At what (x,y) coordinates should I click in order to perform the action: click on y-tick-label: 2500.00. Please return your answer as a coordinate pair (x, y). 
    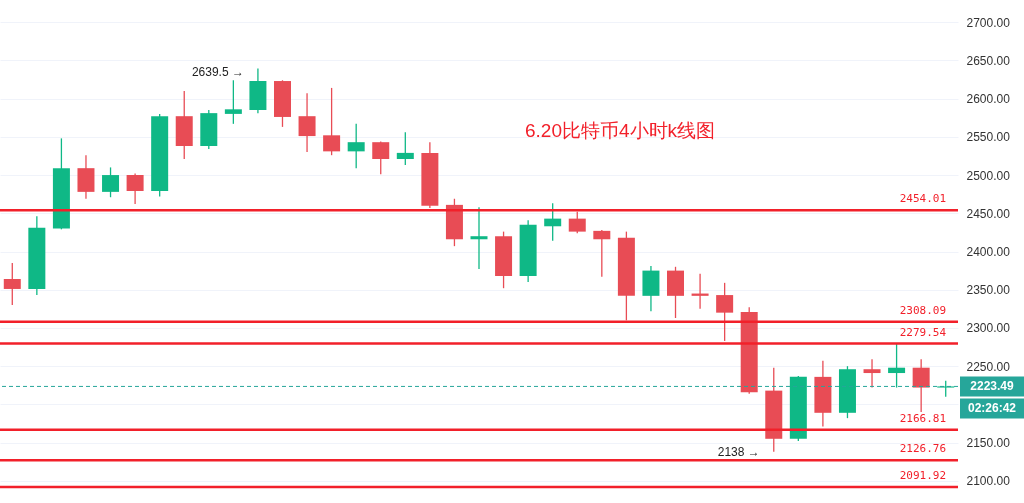
    Looking at the image, I should click on (988, 175).